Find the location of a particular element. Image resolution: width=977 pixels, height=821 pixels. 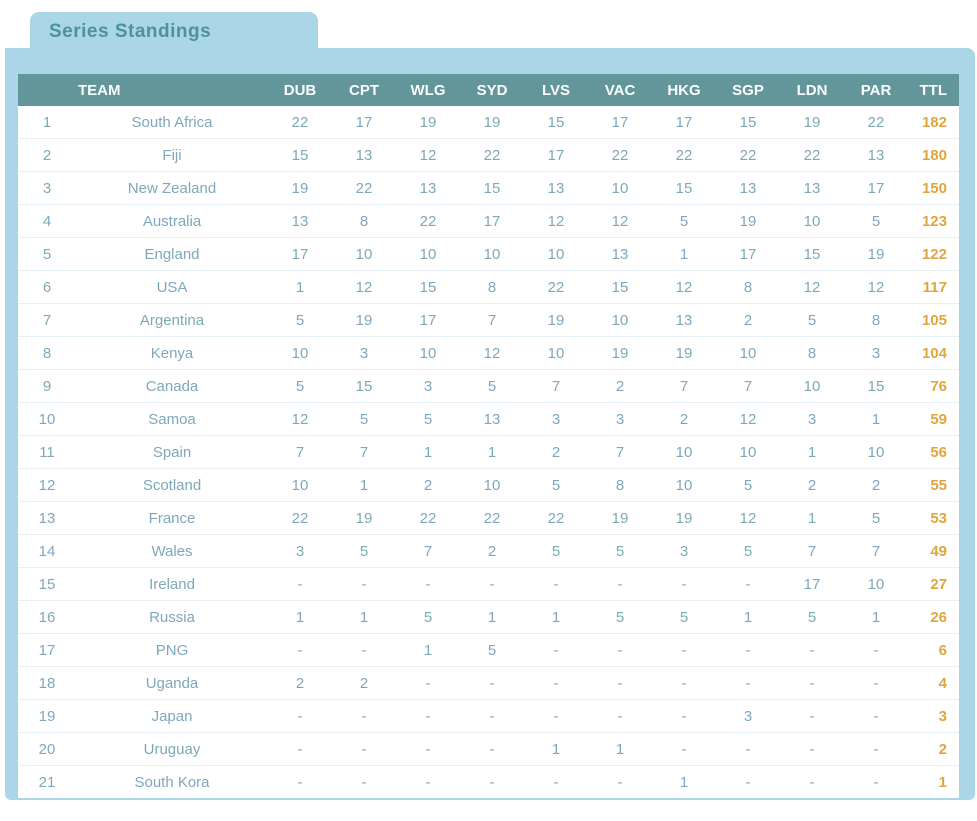

total-cell: 53 is located at coordinates (933, 518).